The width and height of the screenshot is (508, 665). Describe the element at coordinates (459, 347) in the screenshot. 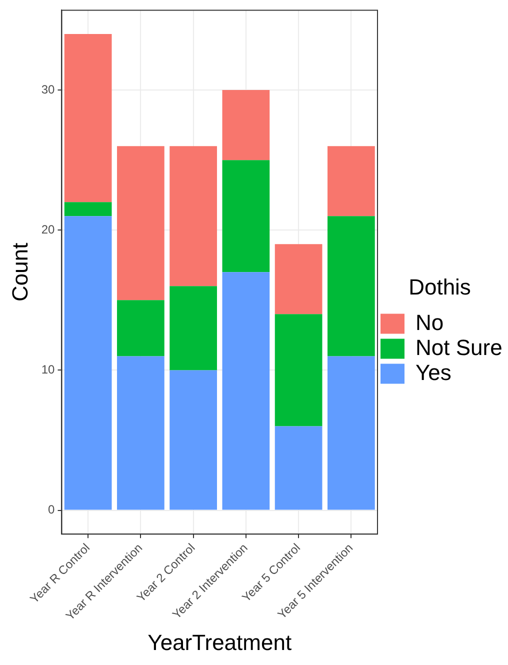

I see `legend-label: Not Sure` at that location.